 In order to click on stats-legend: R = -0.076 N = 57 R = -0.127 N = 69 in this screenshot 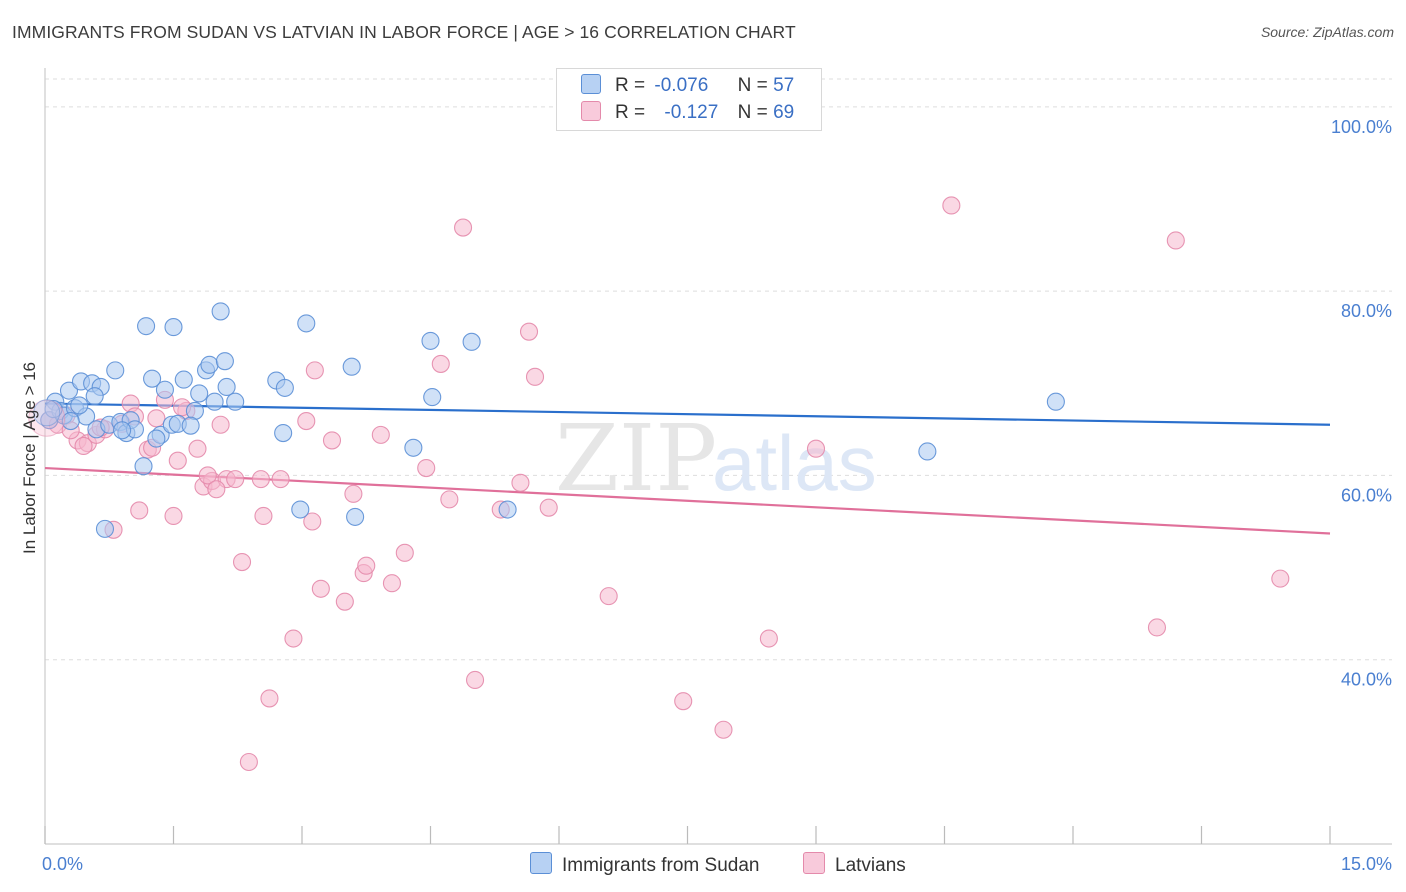, I will do `click(689, 99)`.